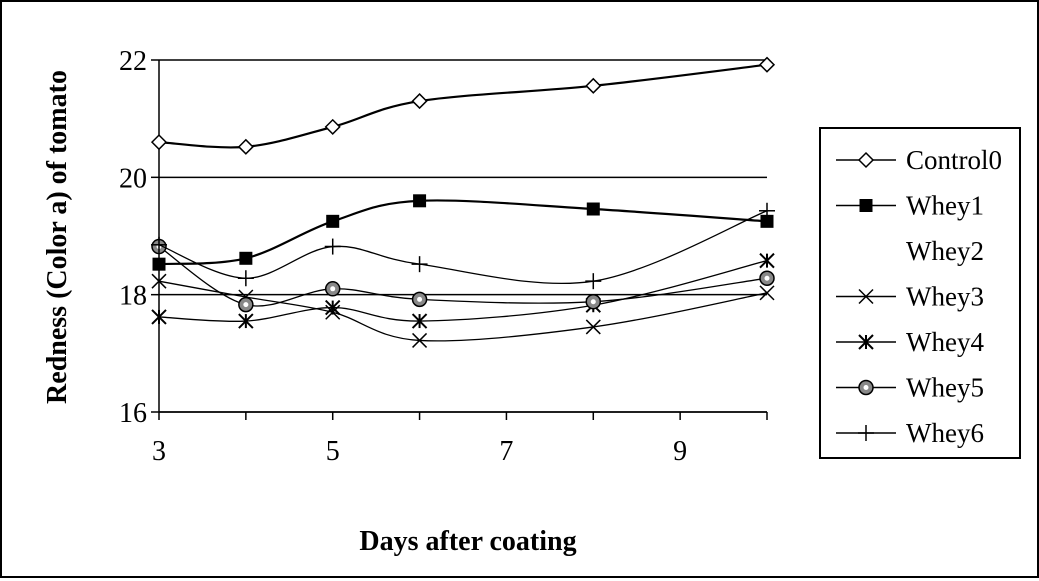  Describe the element at coordinates (954, 160) in the screenshot. I see `legend-label-control0: Control0` at that location.